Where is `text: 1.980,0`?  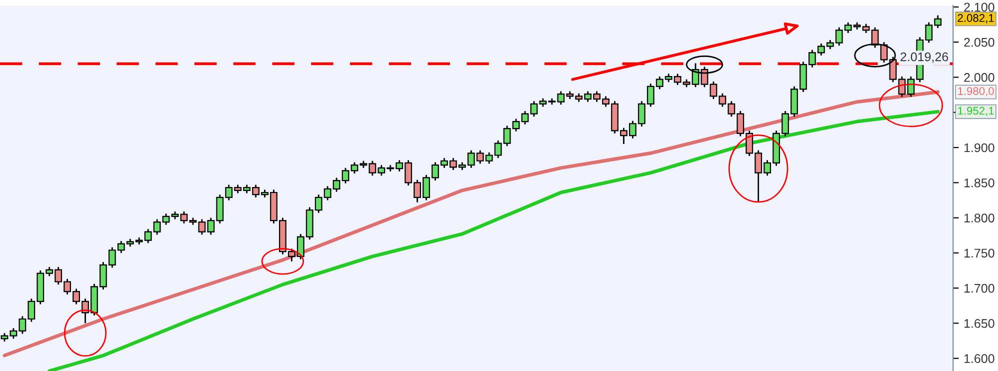
text: 1.980,0 is located at coordinates (976, 91).